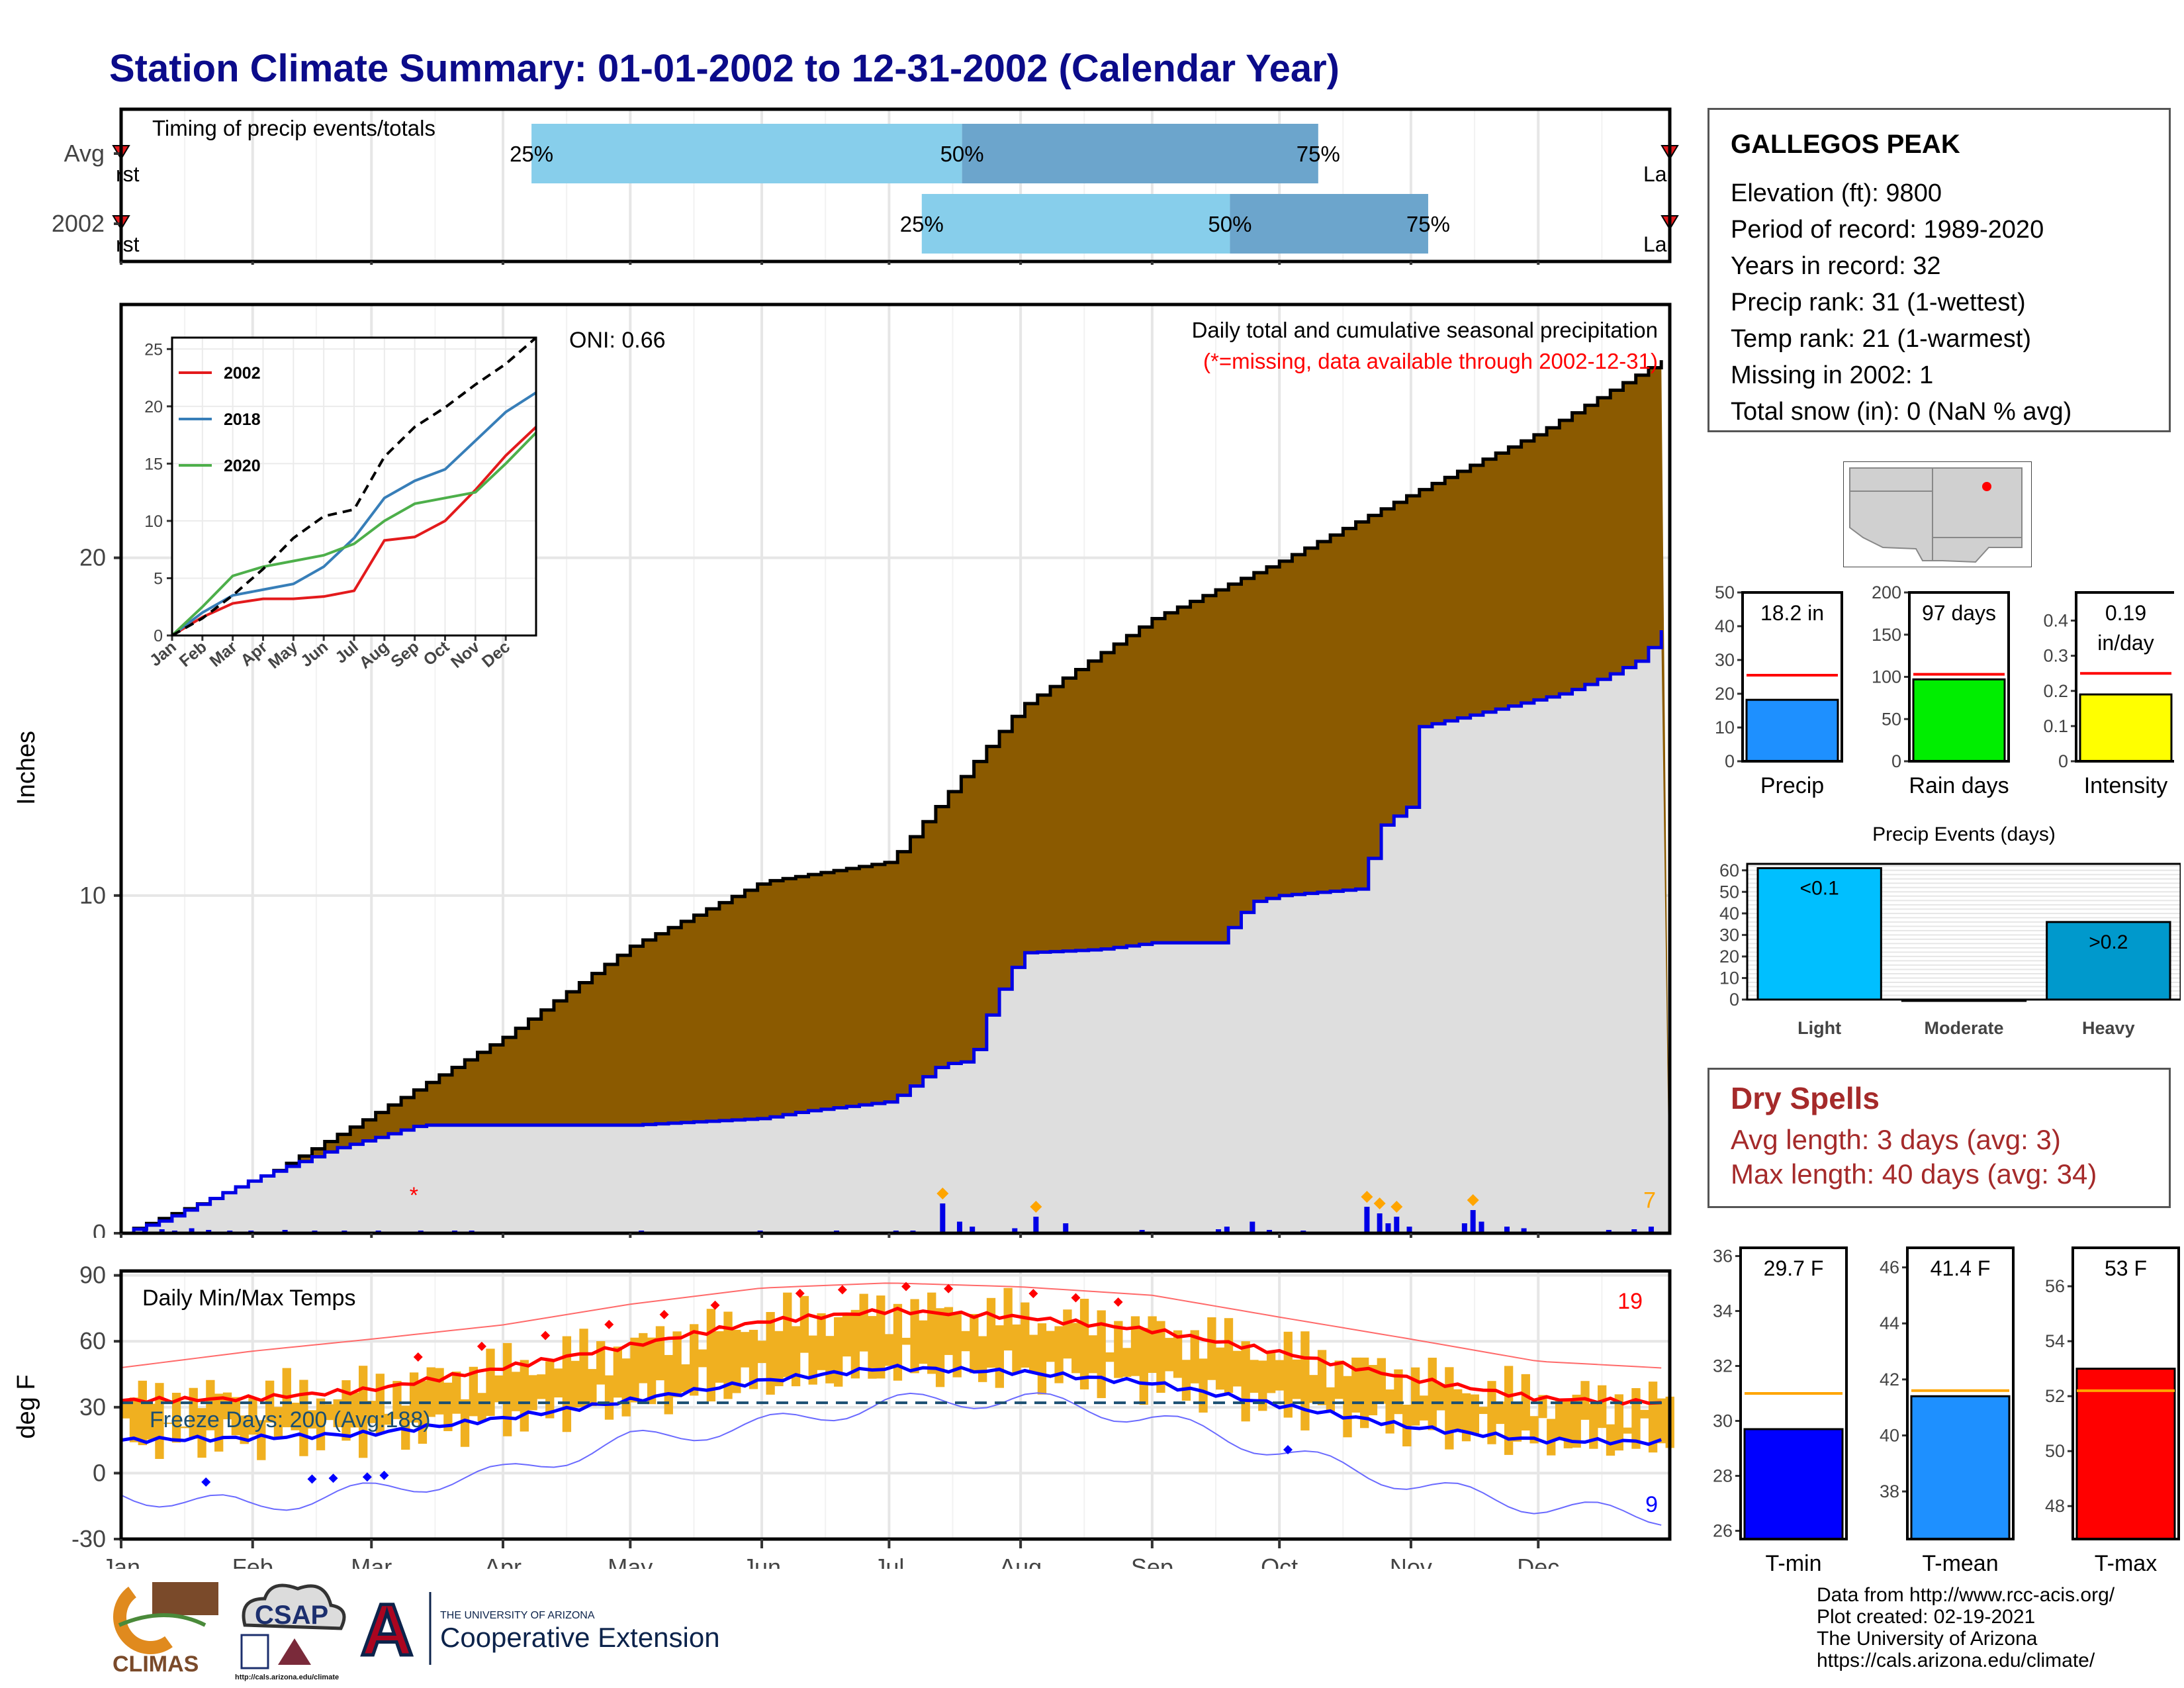 This screenshot has height=1688, width=2184. I want to click on timing-pct-label: 50%, so click(962, 154).